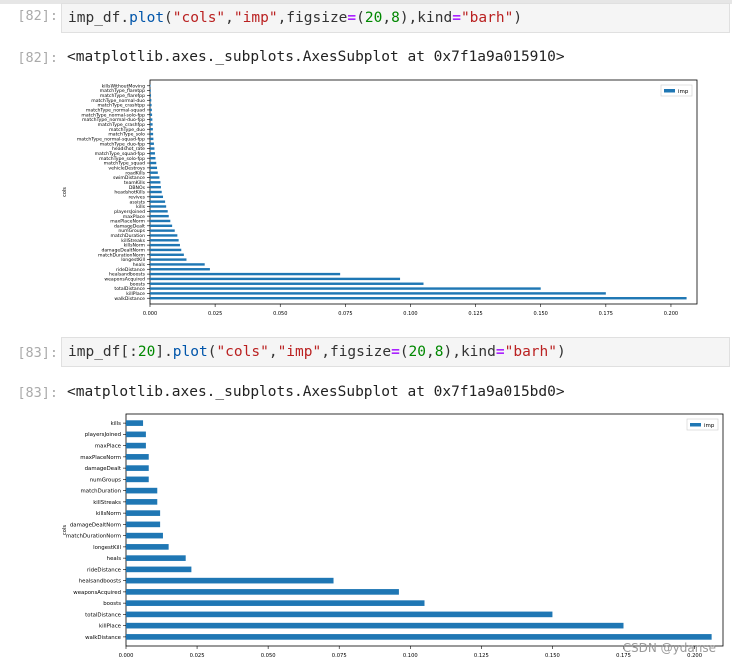 The width and height of the screenshot is (732, 663). I want to click on bar-damageDealt, so click(161, 226).